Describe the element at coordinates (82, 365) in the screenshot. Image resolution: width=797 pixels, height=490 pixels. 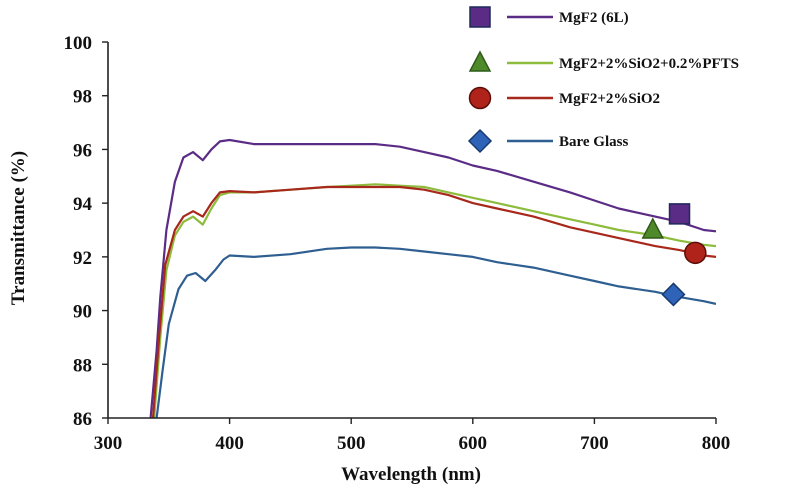
I see `y-tick-label: 88` at that location.